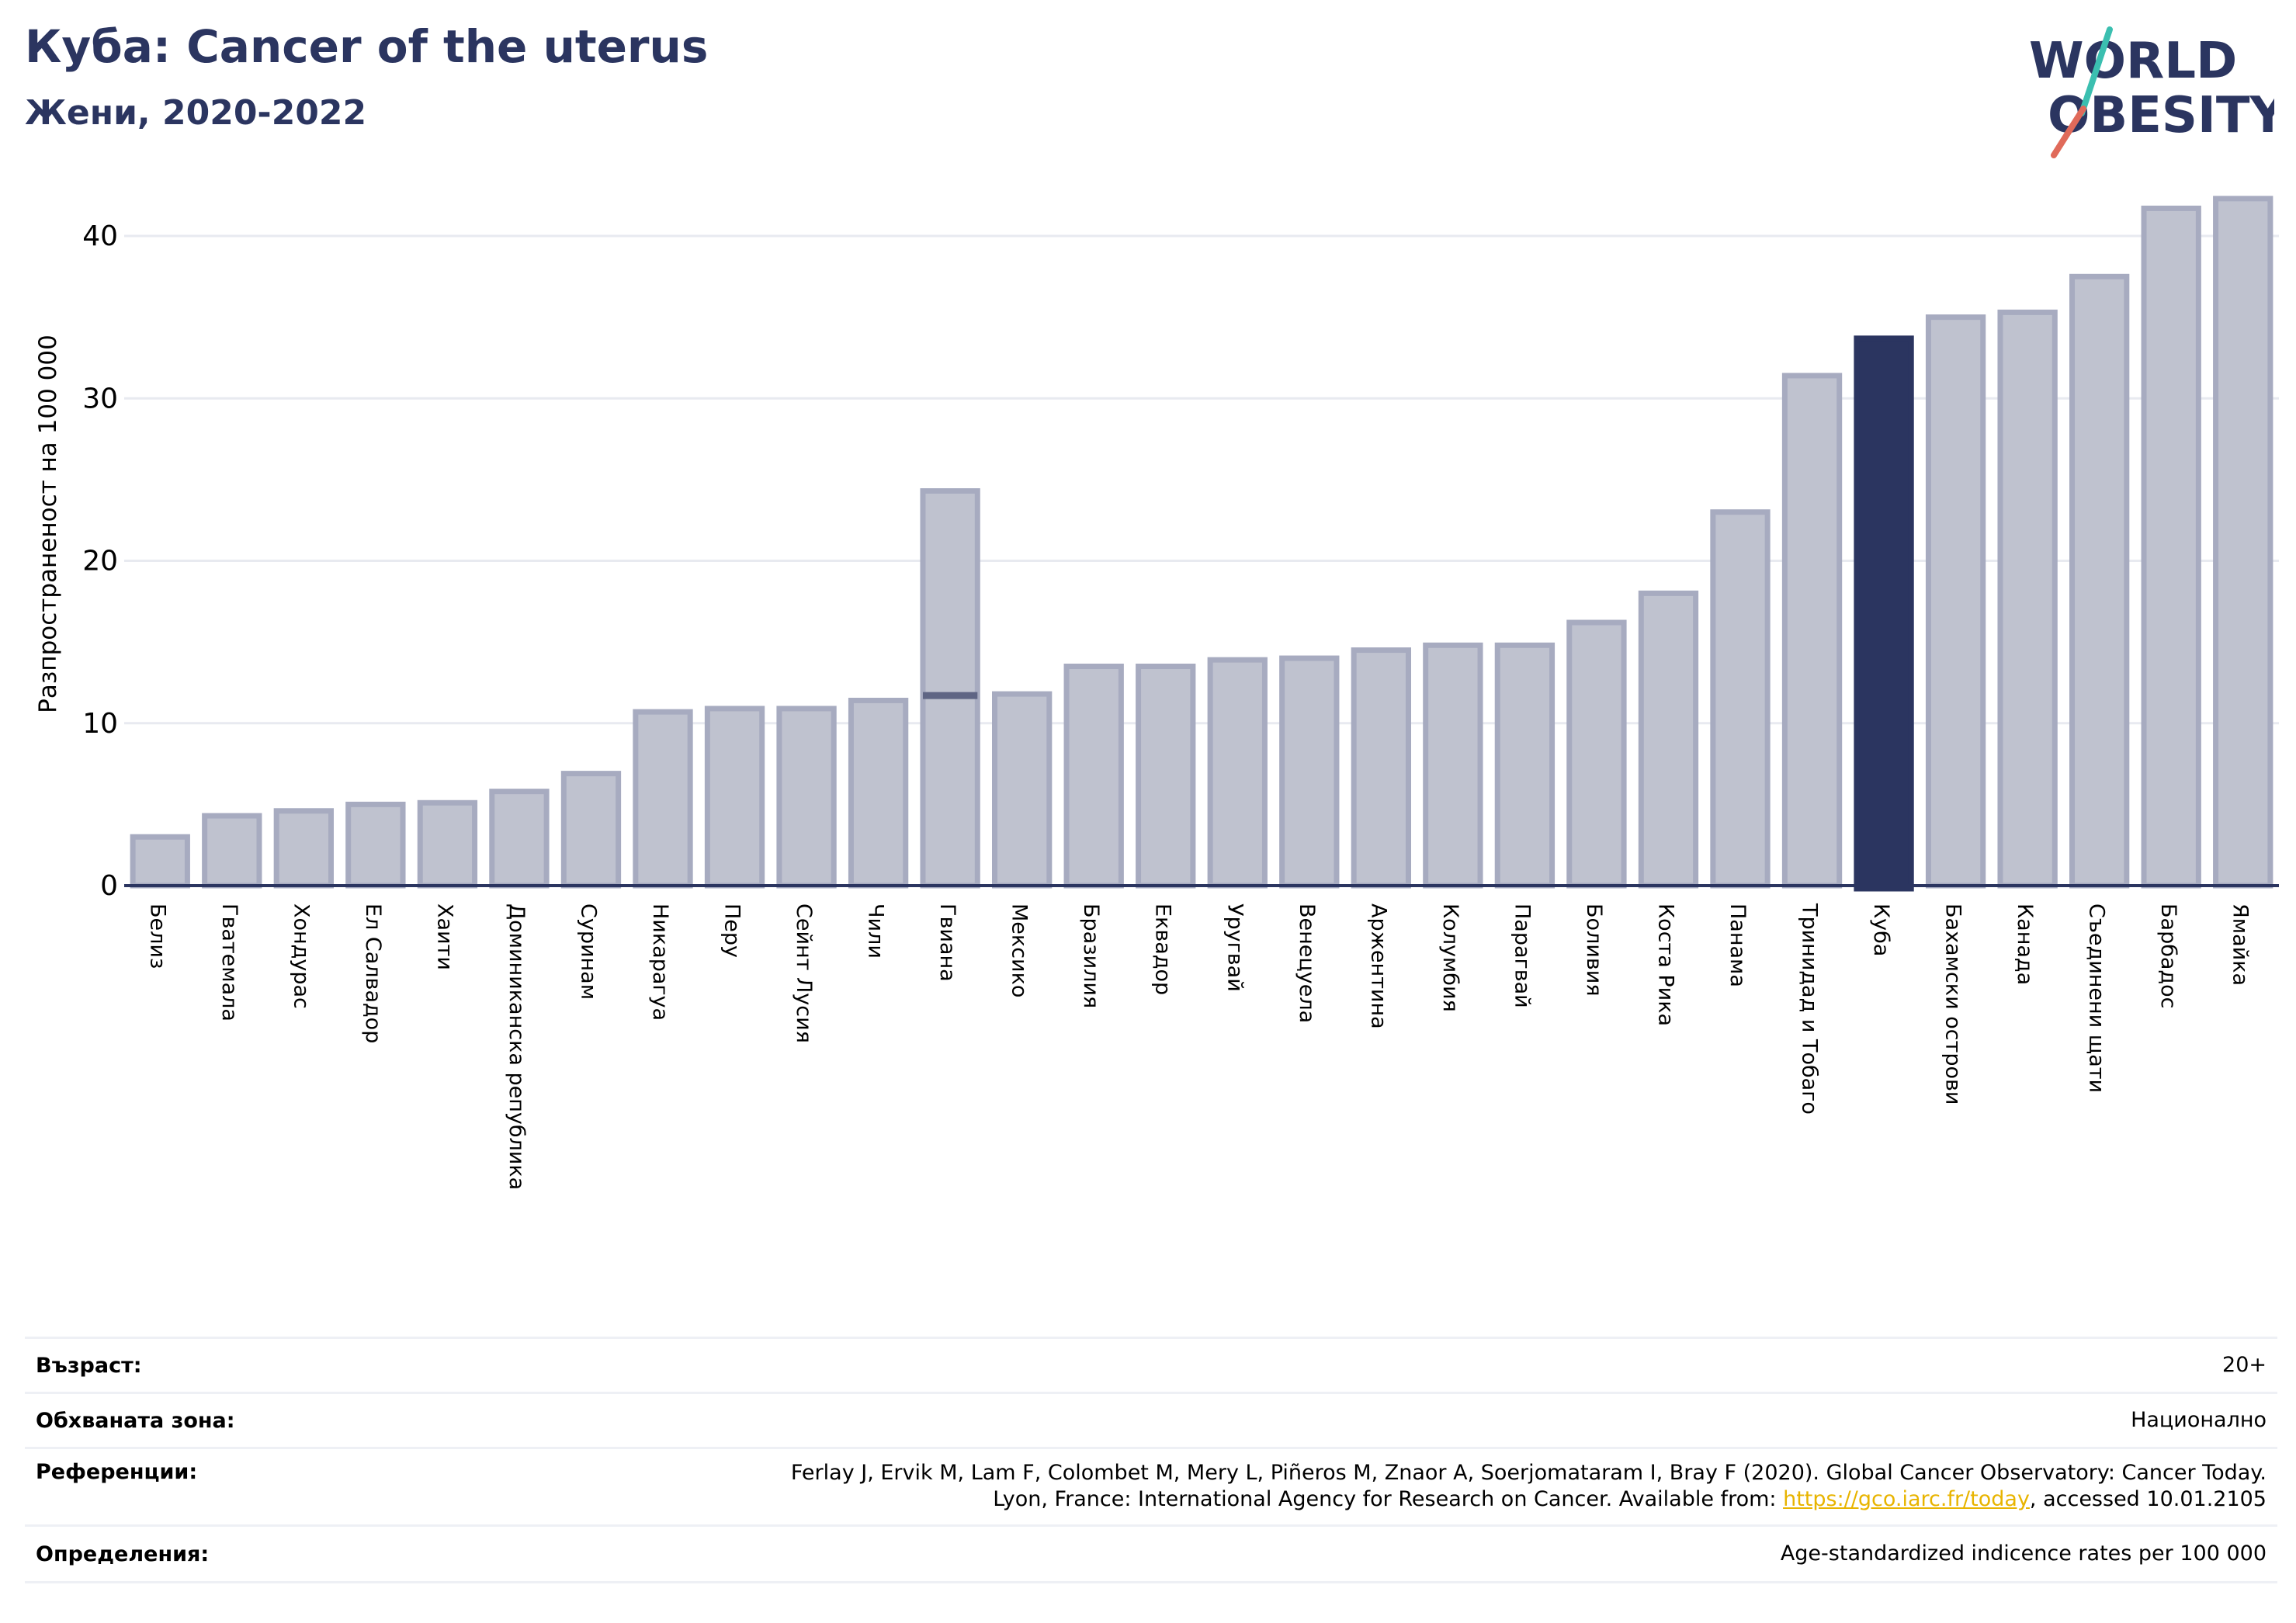 This screenshot has width=2296, height=1623. I want to click on y-tick-label: 10, so click(100, 724).